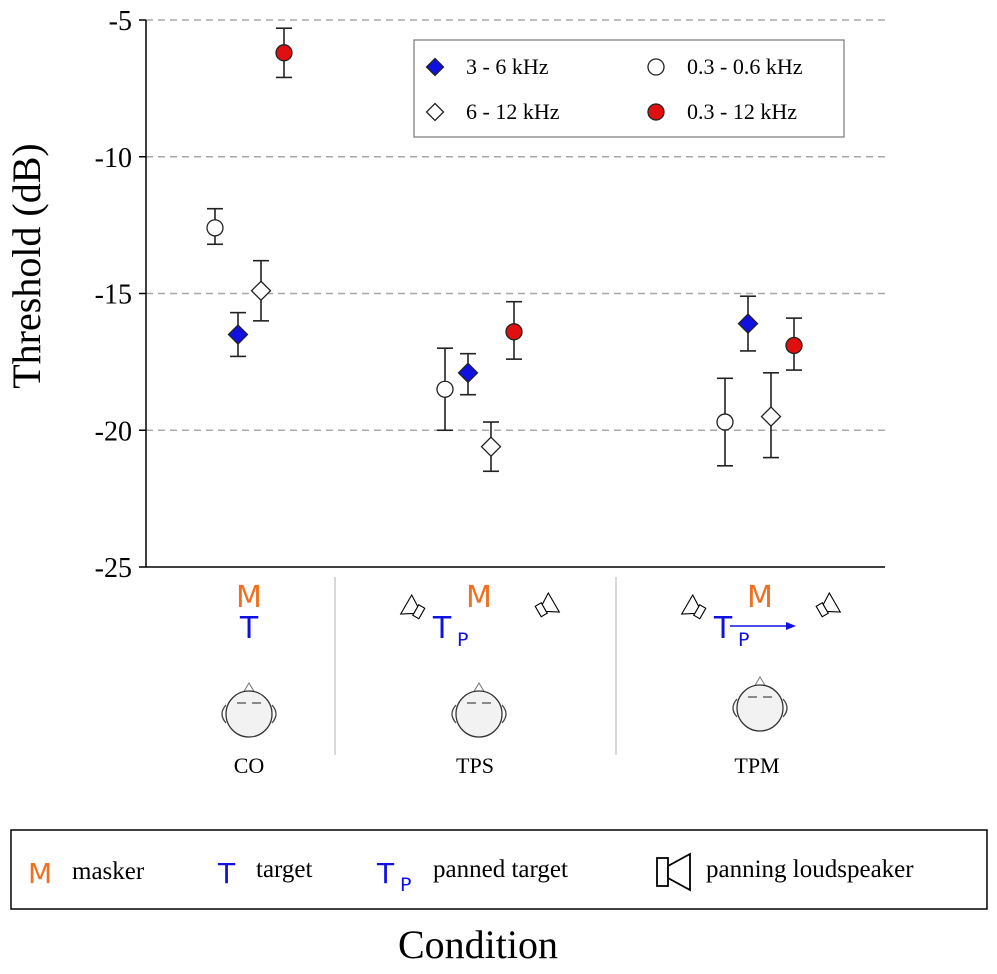  Describe the element at coordinates (113, 568) in the screenshot. I see `y-tick-label: -25` at that location.